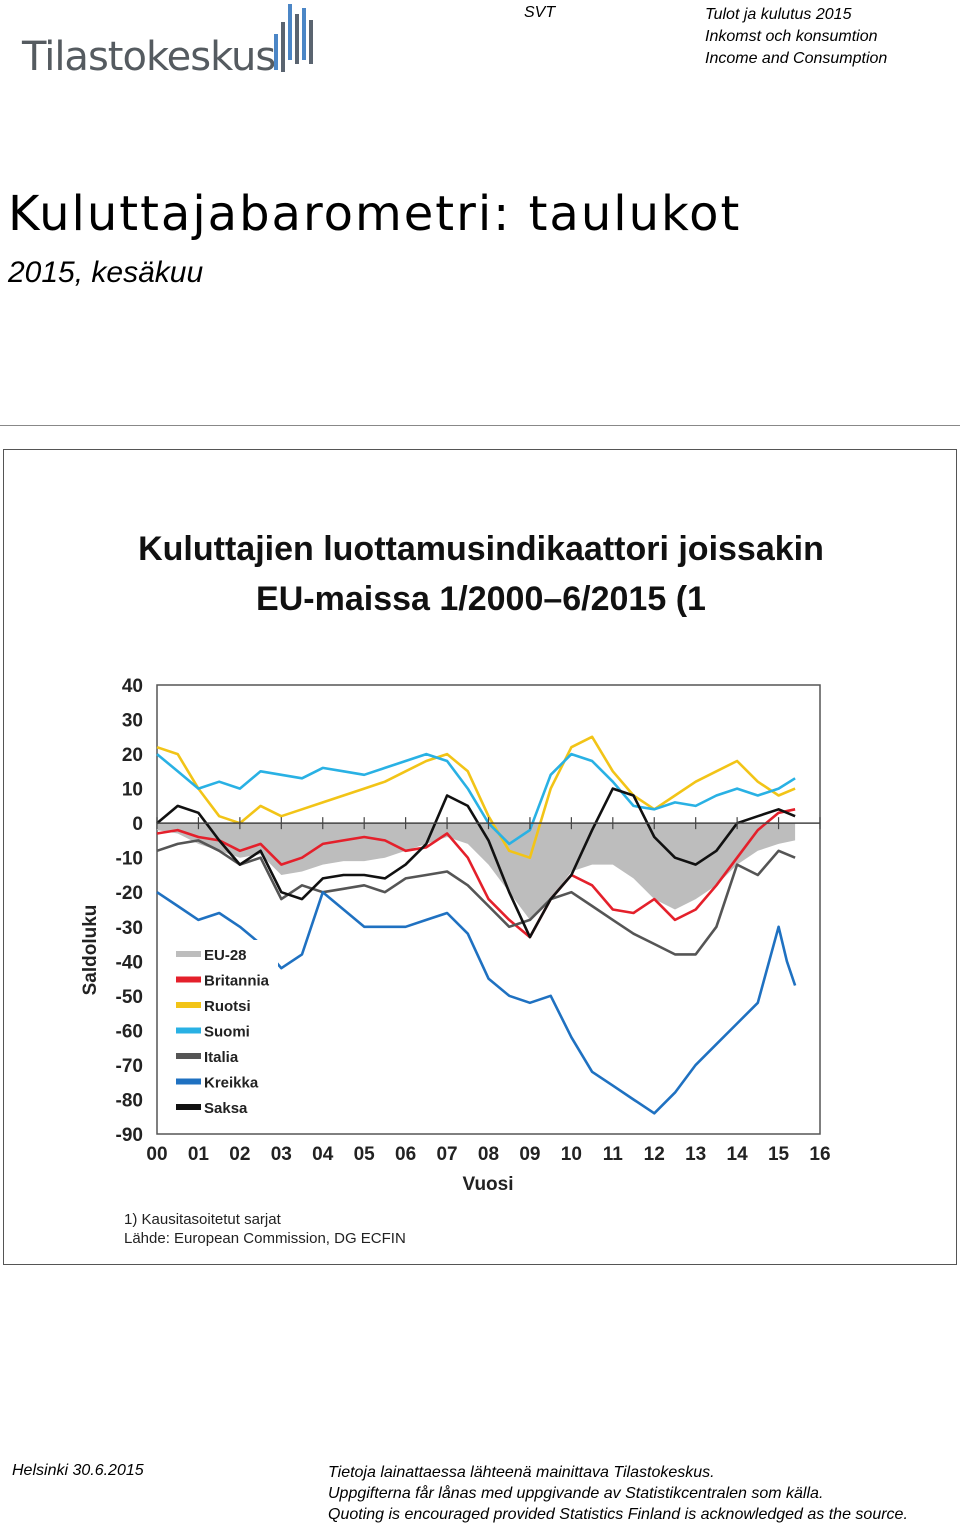 This screenshot has width=960, height=1527. I want to click on y-tick-label: -80, so click(129, 1100).